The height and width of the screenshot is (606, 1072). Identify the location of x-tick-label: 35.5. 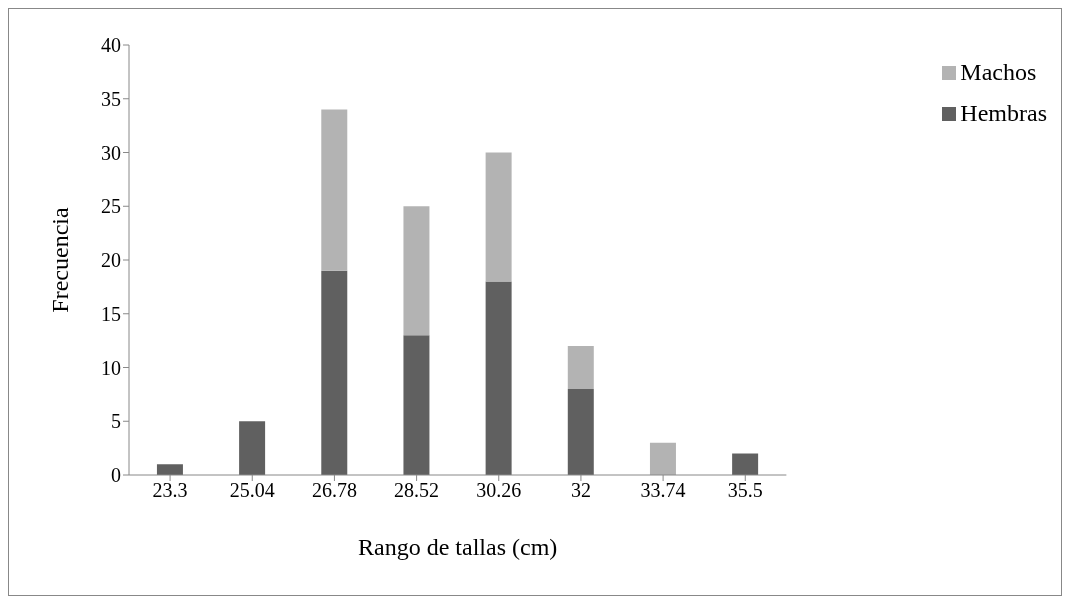
(745, 490).